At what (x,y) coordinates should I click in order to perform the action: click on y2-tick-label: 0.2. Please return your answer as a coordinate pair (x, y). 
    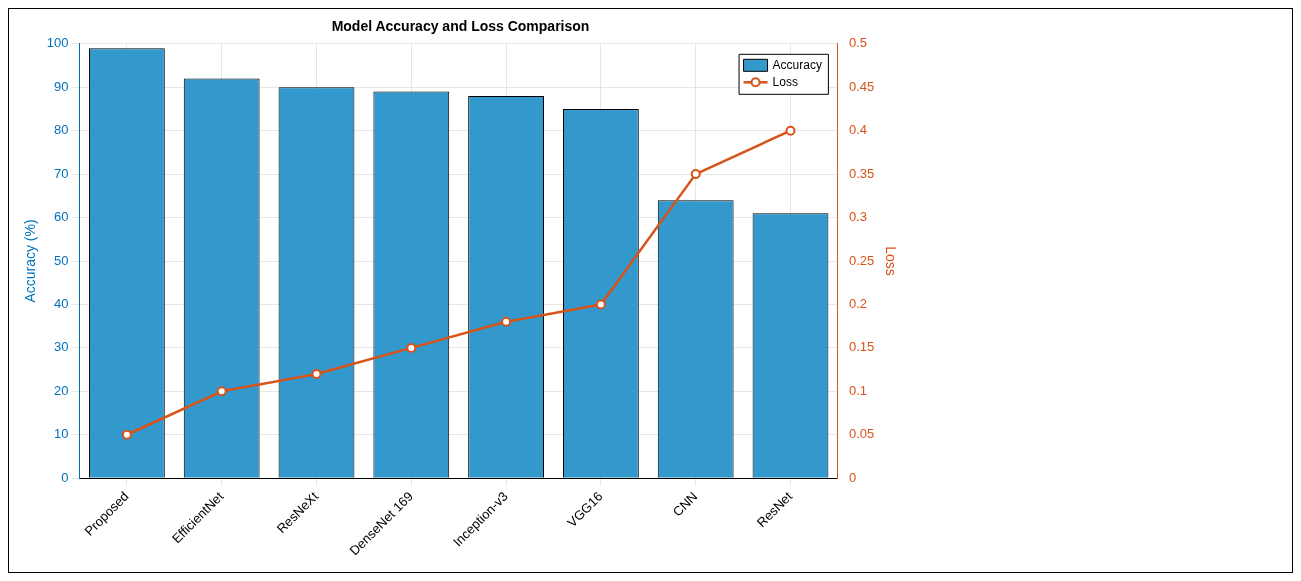
    Looking at the image, I should click on (857, 304).